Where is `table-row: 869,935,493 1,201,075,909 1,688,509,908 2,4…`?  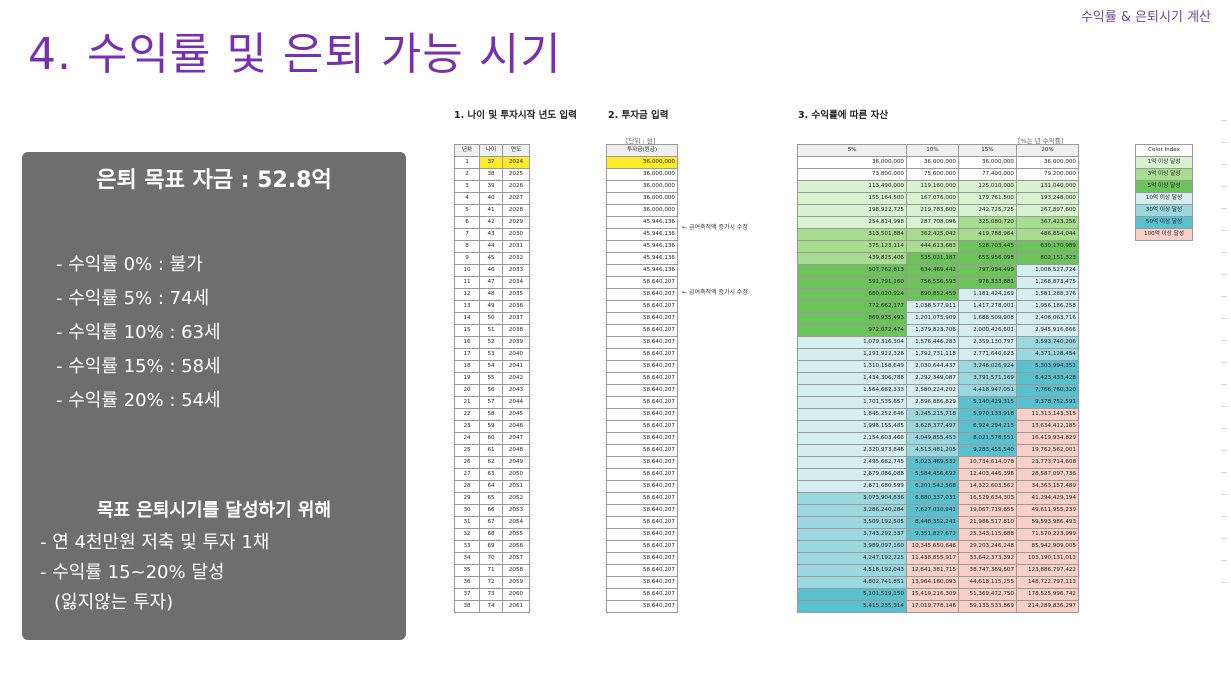
table-row: 869,935,493 1,201,075,909 1,688,509,908 2,4… is located at coordinates (938, 318).